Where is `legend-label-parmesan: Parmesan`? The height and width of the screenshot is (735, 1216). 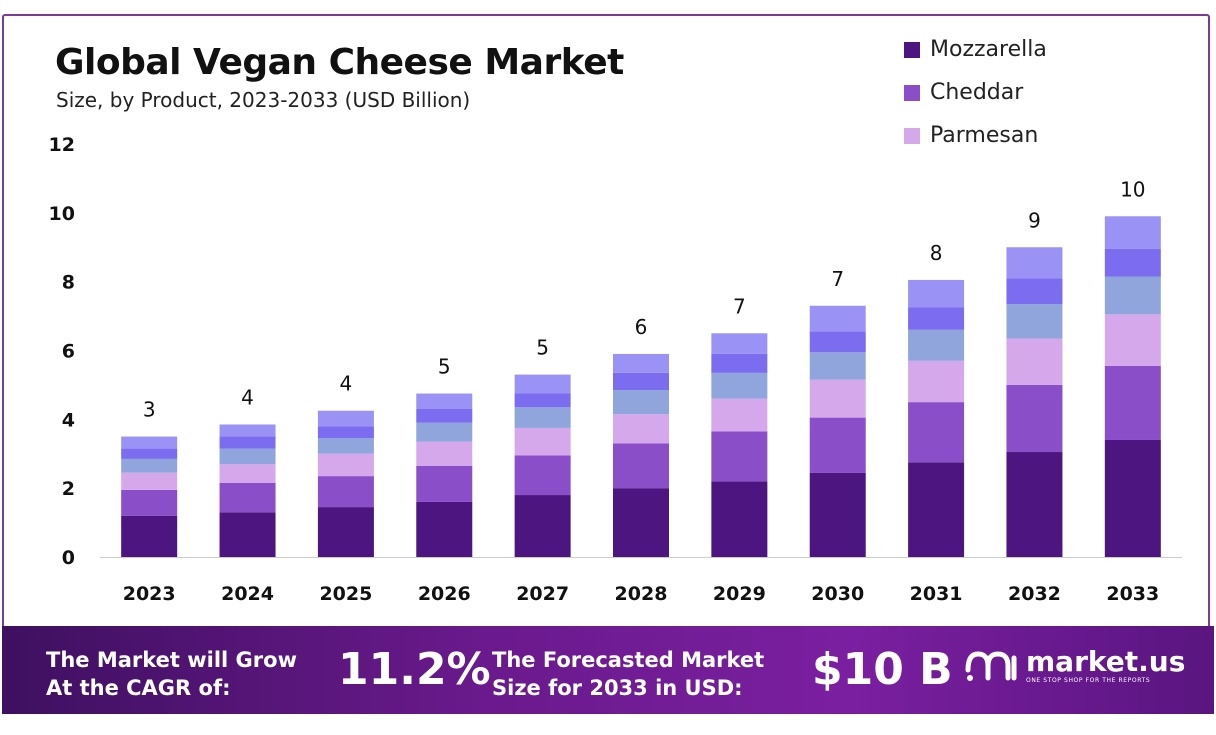
legend-label-parmesan: Parmesan is located at coordinates (984, 135).